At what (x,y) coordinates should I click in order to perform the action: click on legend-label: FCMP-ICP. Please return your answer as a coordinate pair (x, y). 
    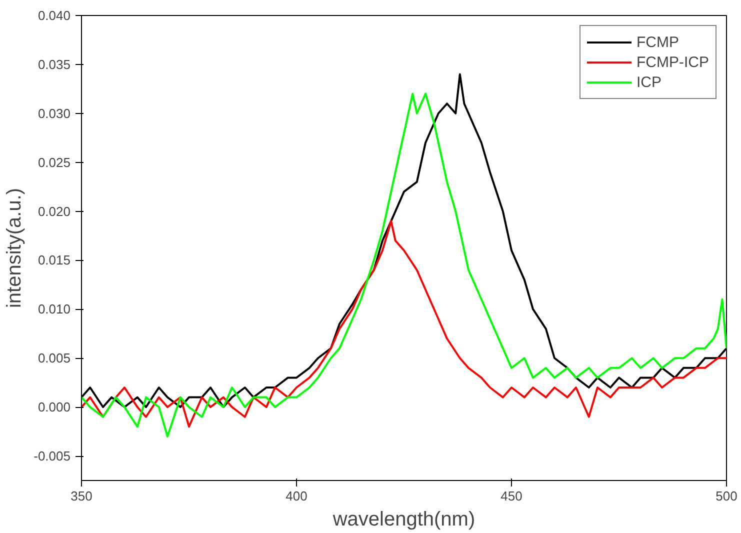
    Looking at the image, I should click on (672, 62).